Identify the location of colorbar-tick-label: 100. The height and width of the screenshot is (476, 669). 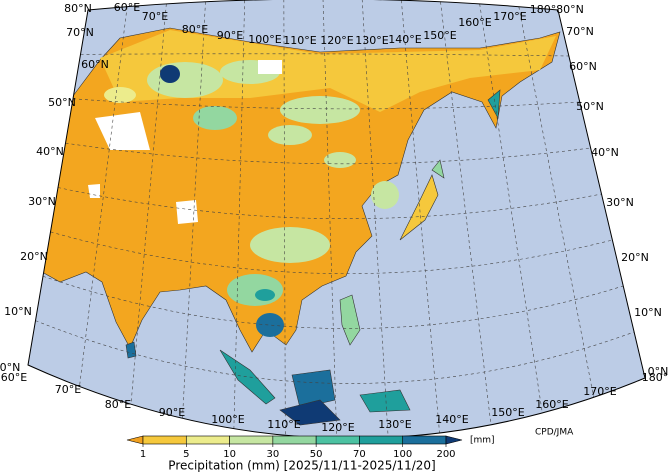
(402, 454).